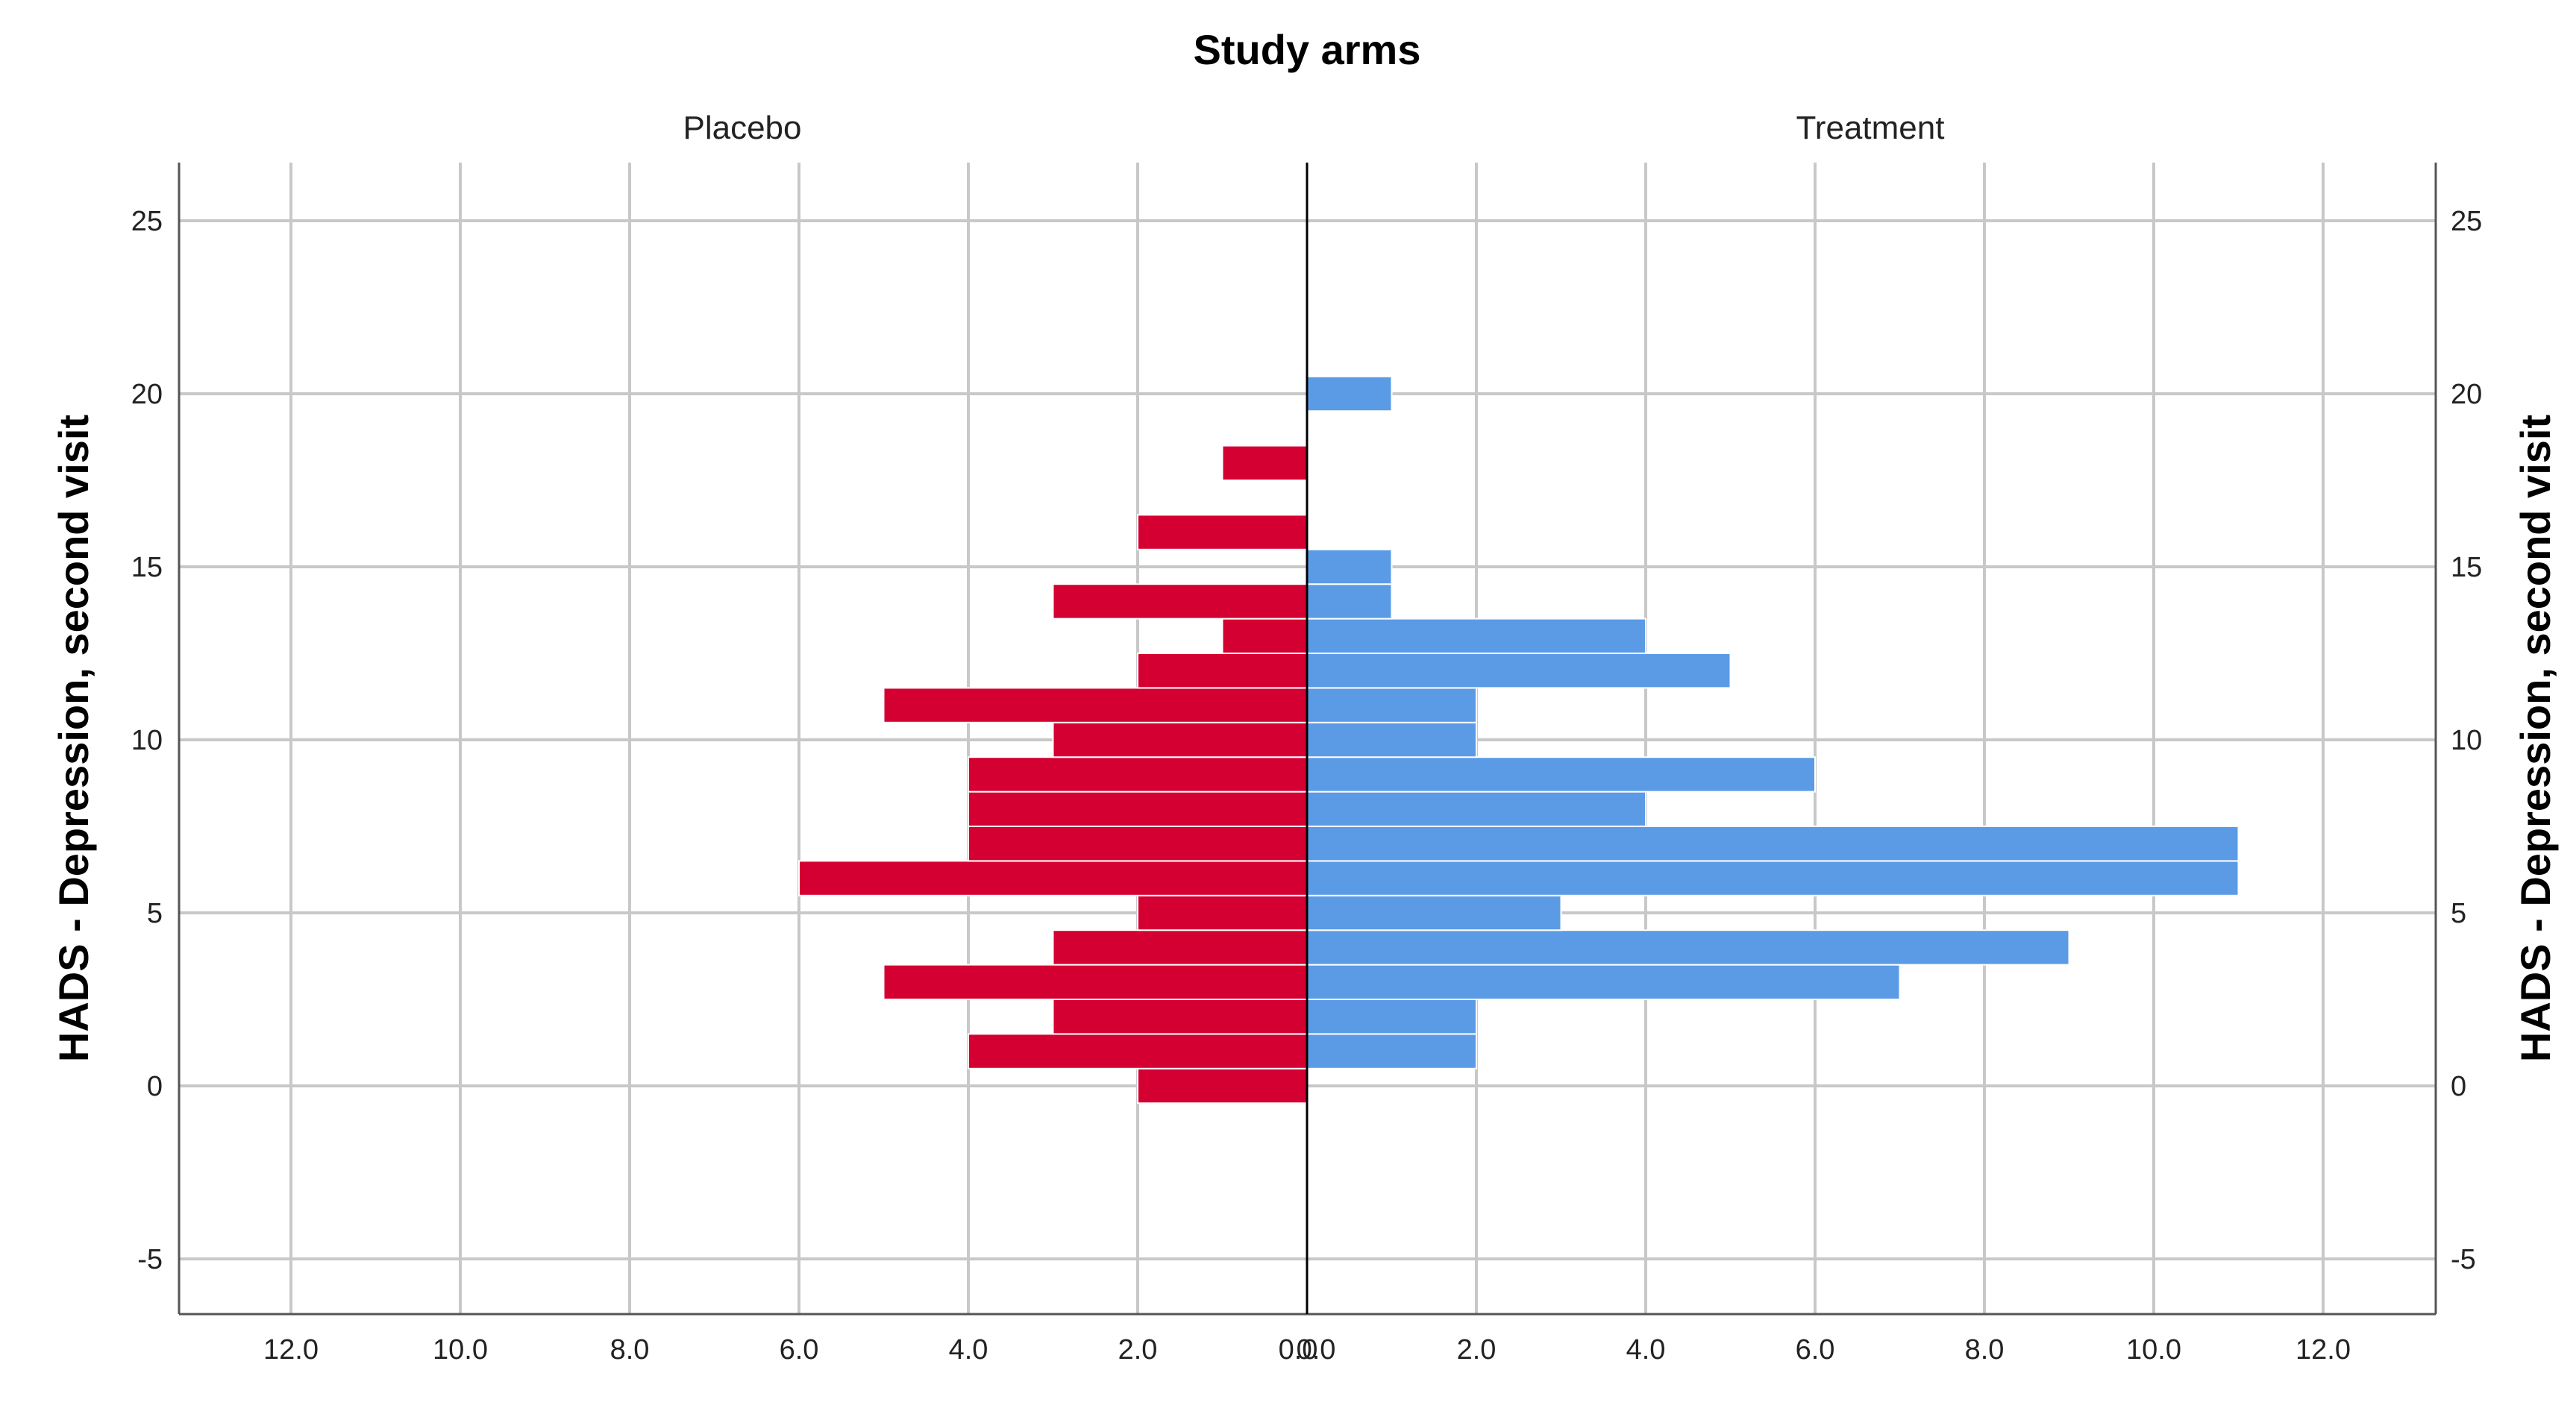  I want to click on y-tick-label-left: 5, so click(155, 913).